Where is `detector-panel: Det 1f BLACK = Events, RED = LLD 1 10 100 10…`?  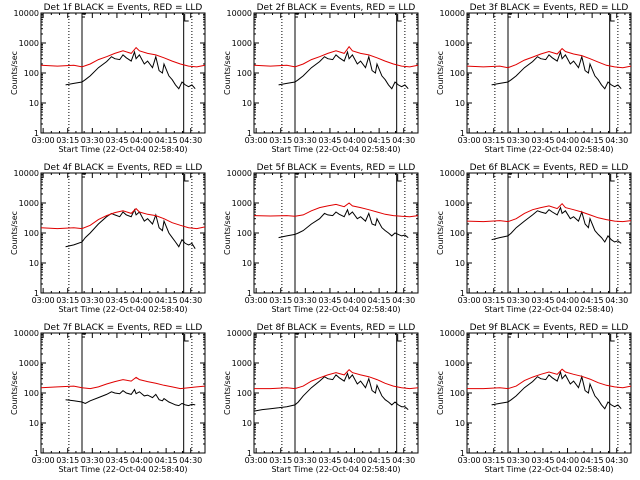 detector-panel: Det 1f BLACK = Events, RED = LLD 1 10 100 10… is located at coordinates (108, 78).